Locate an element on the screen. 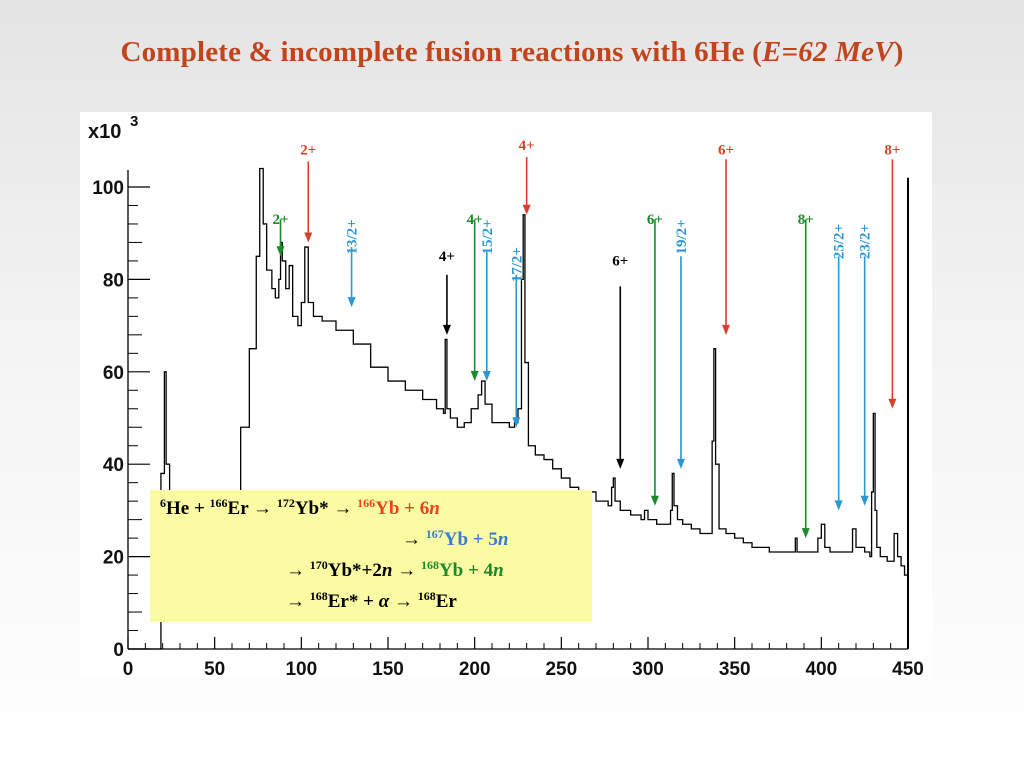  reaction-text: Er → is located at coordinates (252, 508).